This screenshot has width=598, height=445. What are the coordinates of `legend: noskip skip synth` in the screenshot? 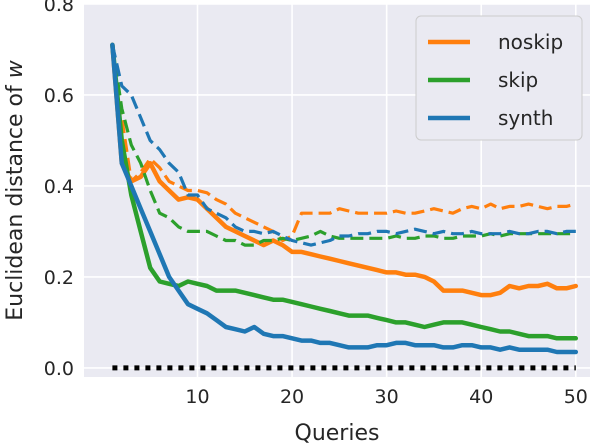 It's located at (499, 78).